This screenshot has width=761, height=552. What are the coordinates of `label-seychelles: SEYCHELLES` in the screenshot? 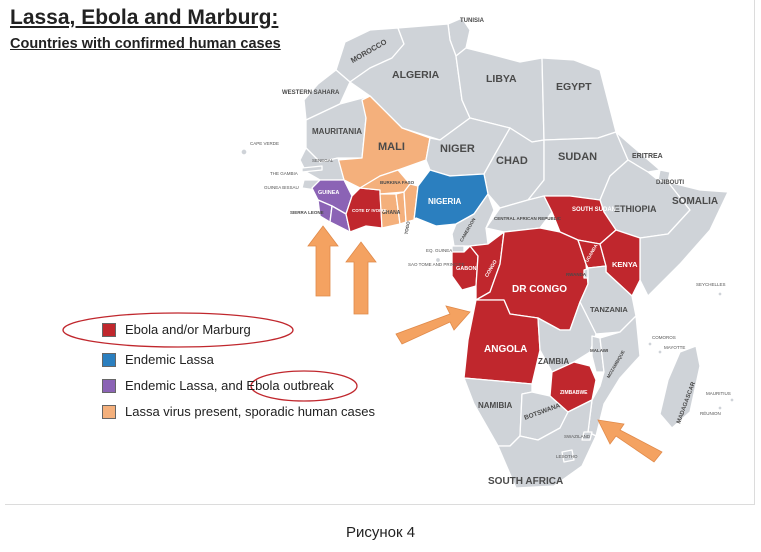 It's located at (711, 284).